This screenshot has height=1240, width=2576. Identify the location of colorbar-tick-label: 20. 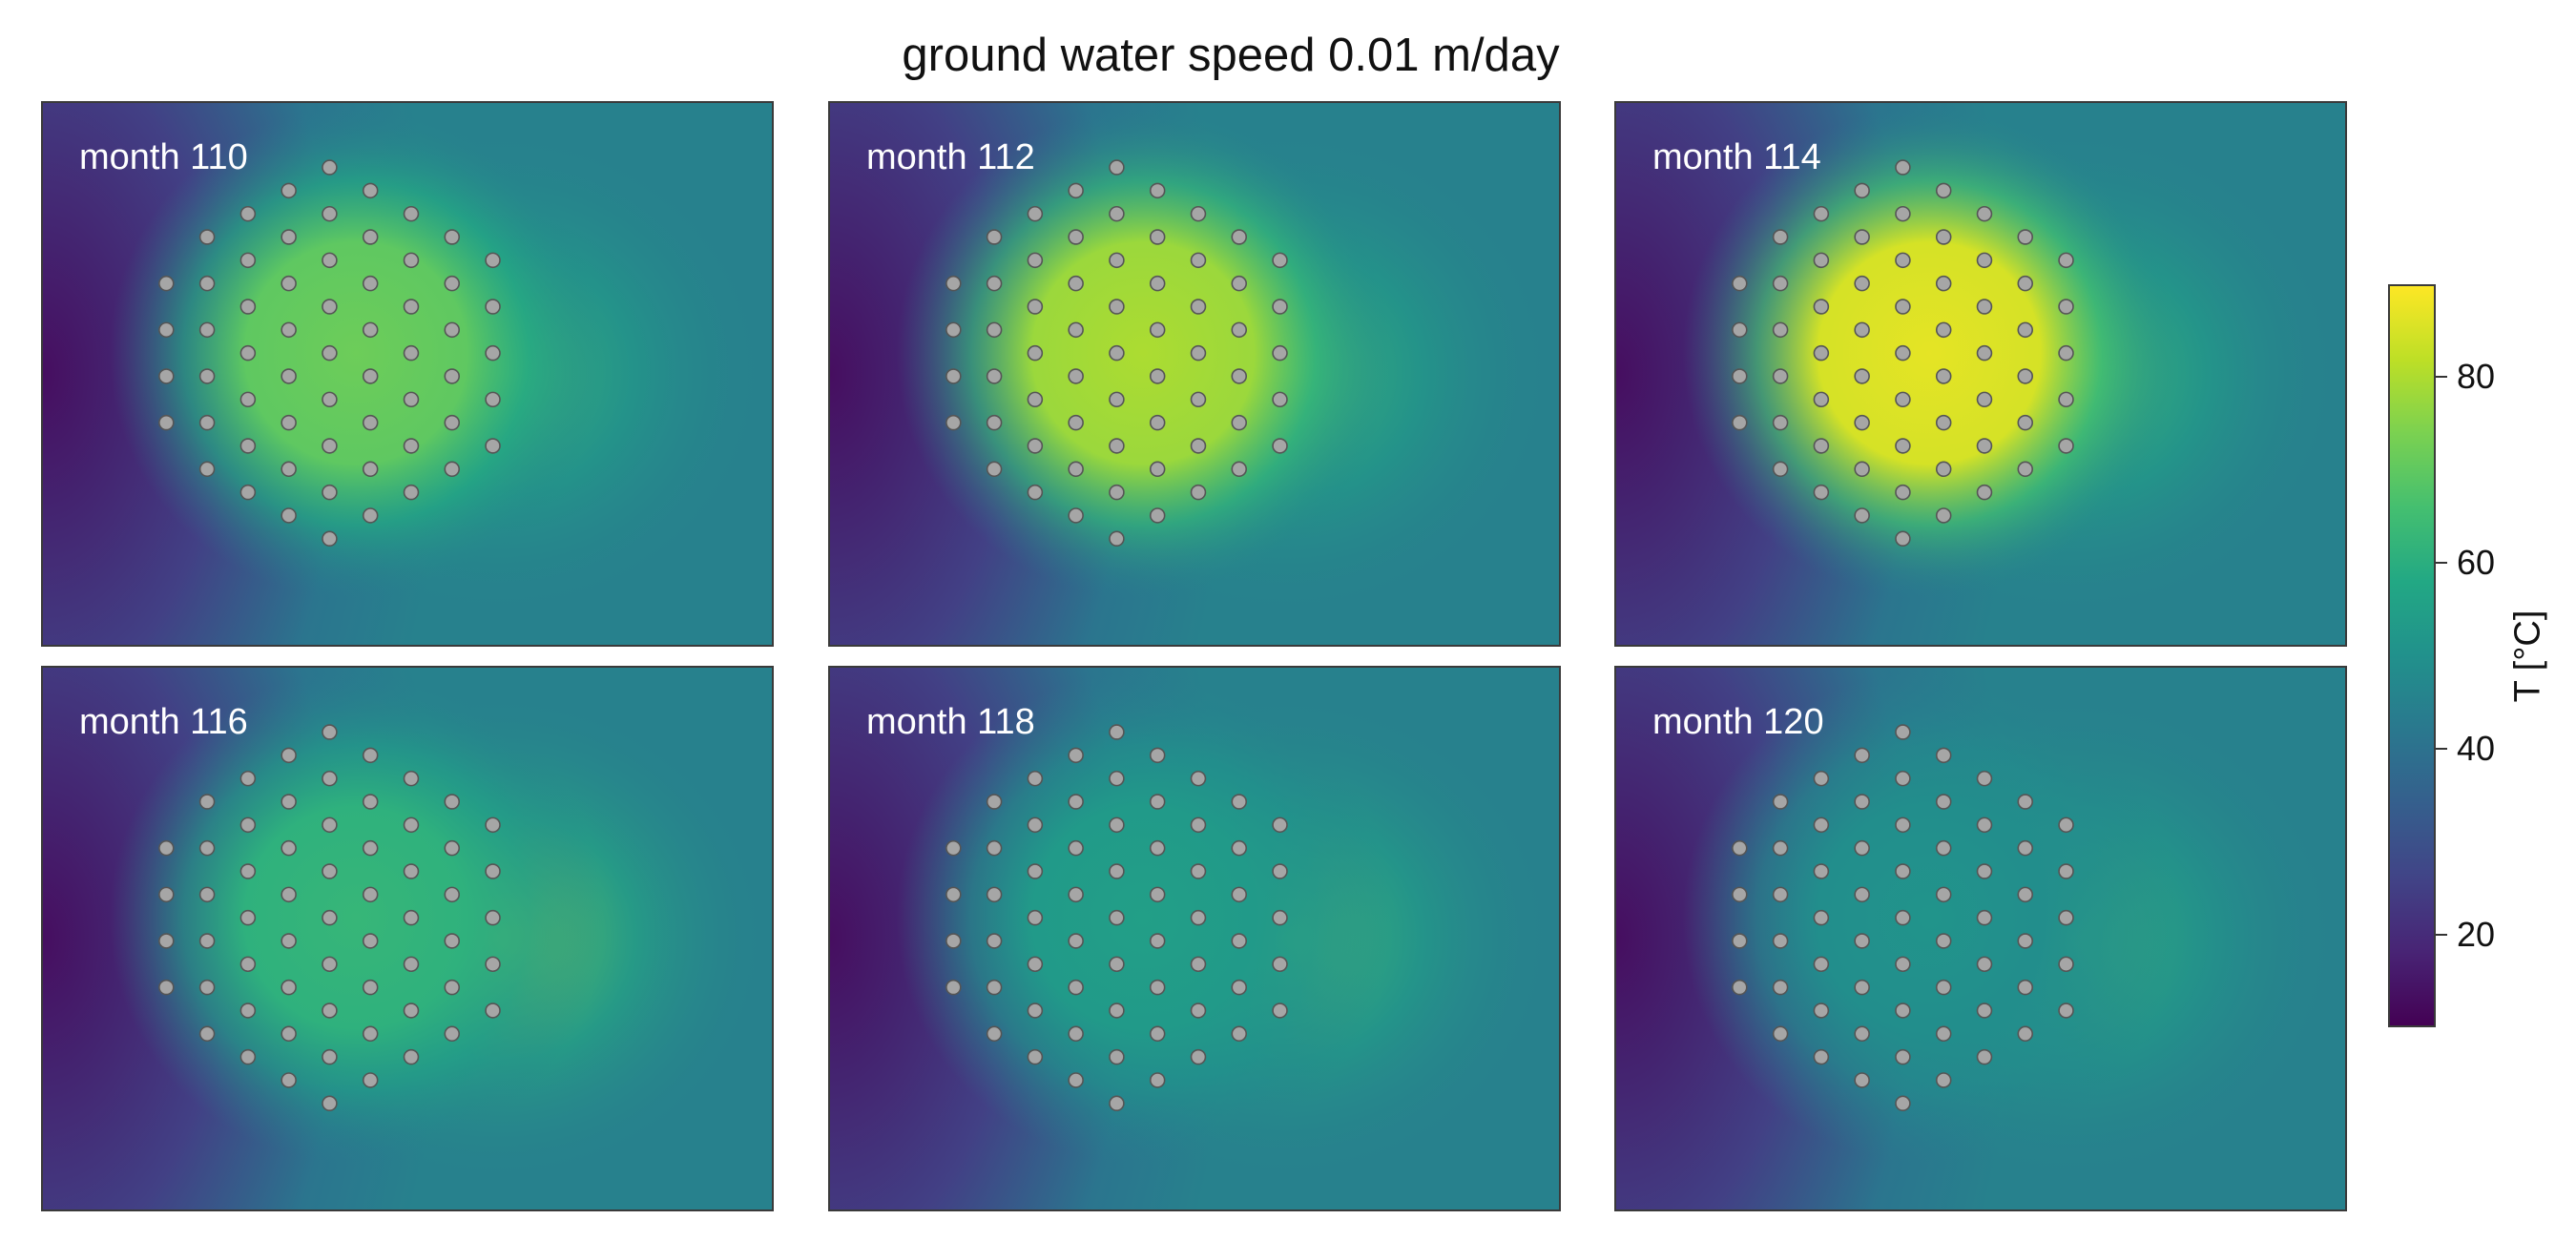
(2476, 934).